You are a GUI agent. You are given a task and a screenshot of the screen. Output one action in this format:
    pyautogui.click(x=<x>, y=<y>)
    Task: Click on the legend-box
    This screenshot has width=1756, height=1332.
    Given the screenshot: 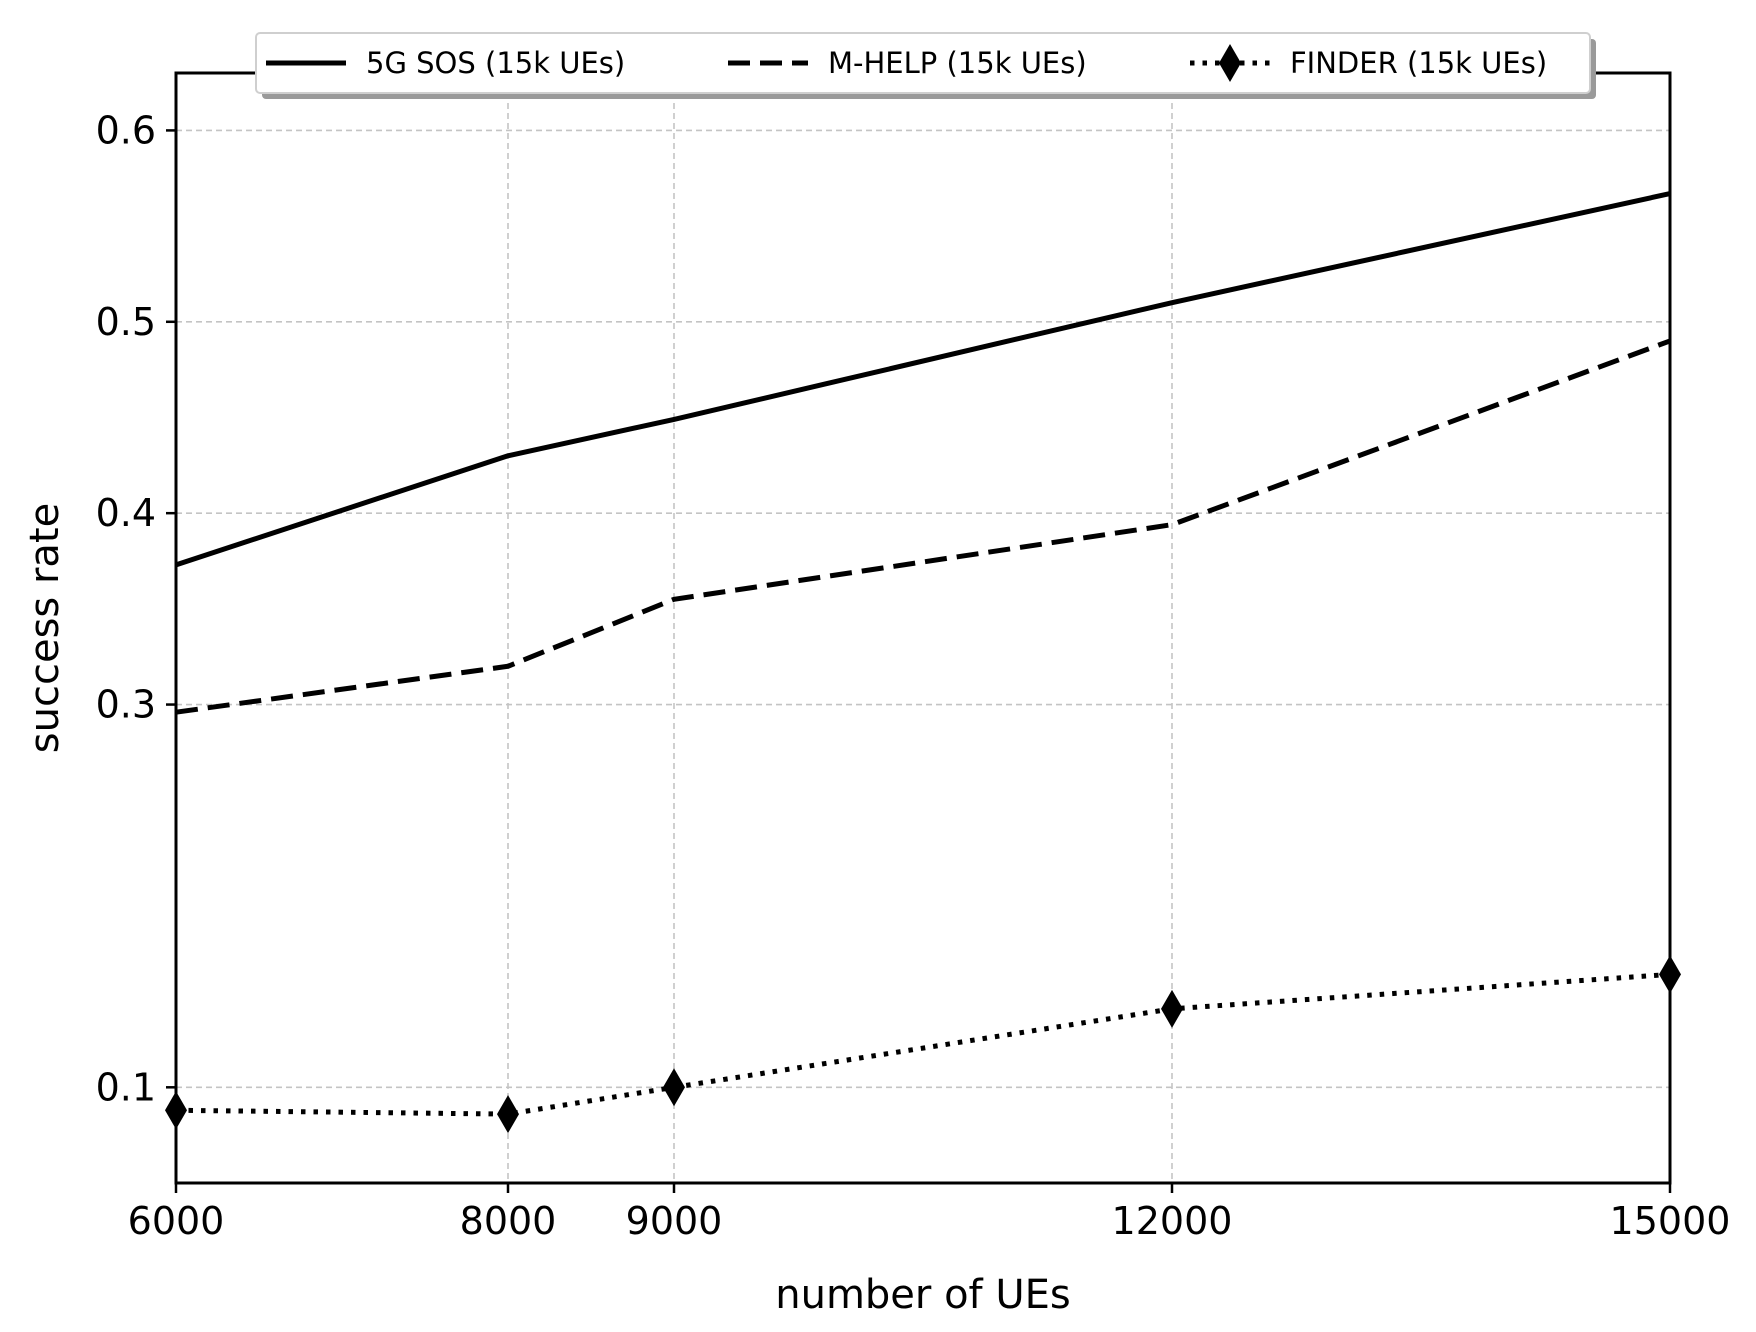 What is the action you would take?
    pyautogui.click(x=923, y=63)
    